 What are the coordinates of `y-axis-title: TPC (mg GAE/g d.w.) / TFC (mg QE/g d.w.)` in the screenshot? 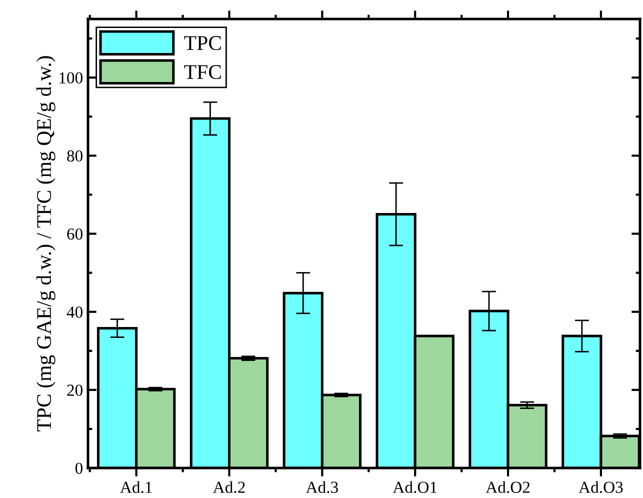 It's located at (46, 244).